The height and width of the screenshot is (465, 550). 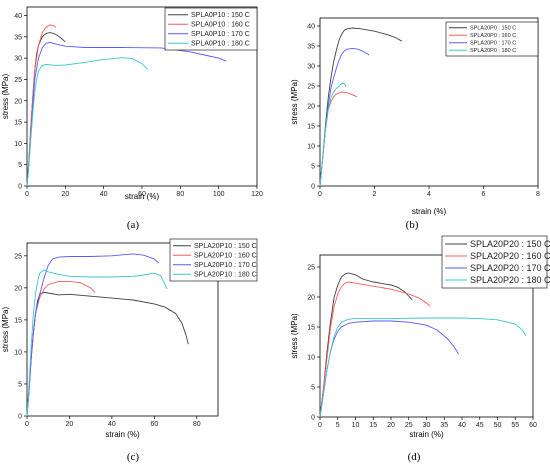 What do you see at coordinates (444, 425) in the screenshot?
I see `x-tick-label: 35` at bounding box center [444, 425].